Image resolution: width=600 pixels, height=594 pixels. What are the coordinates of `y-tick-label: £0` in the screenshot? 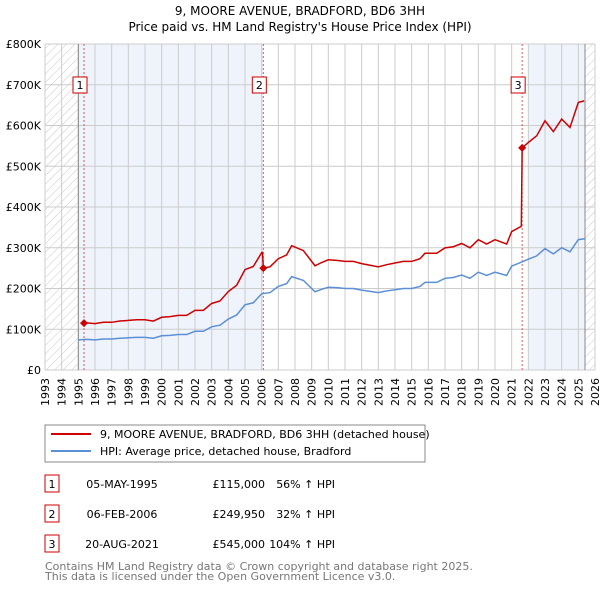 It's located at (34, 370).